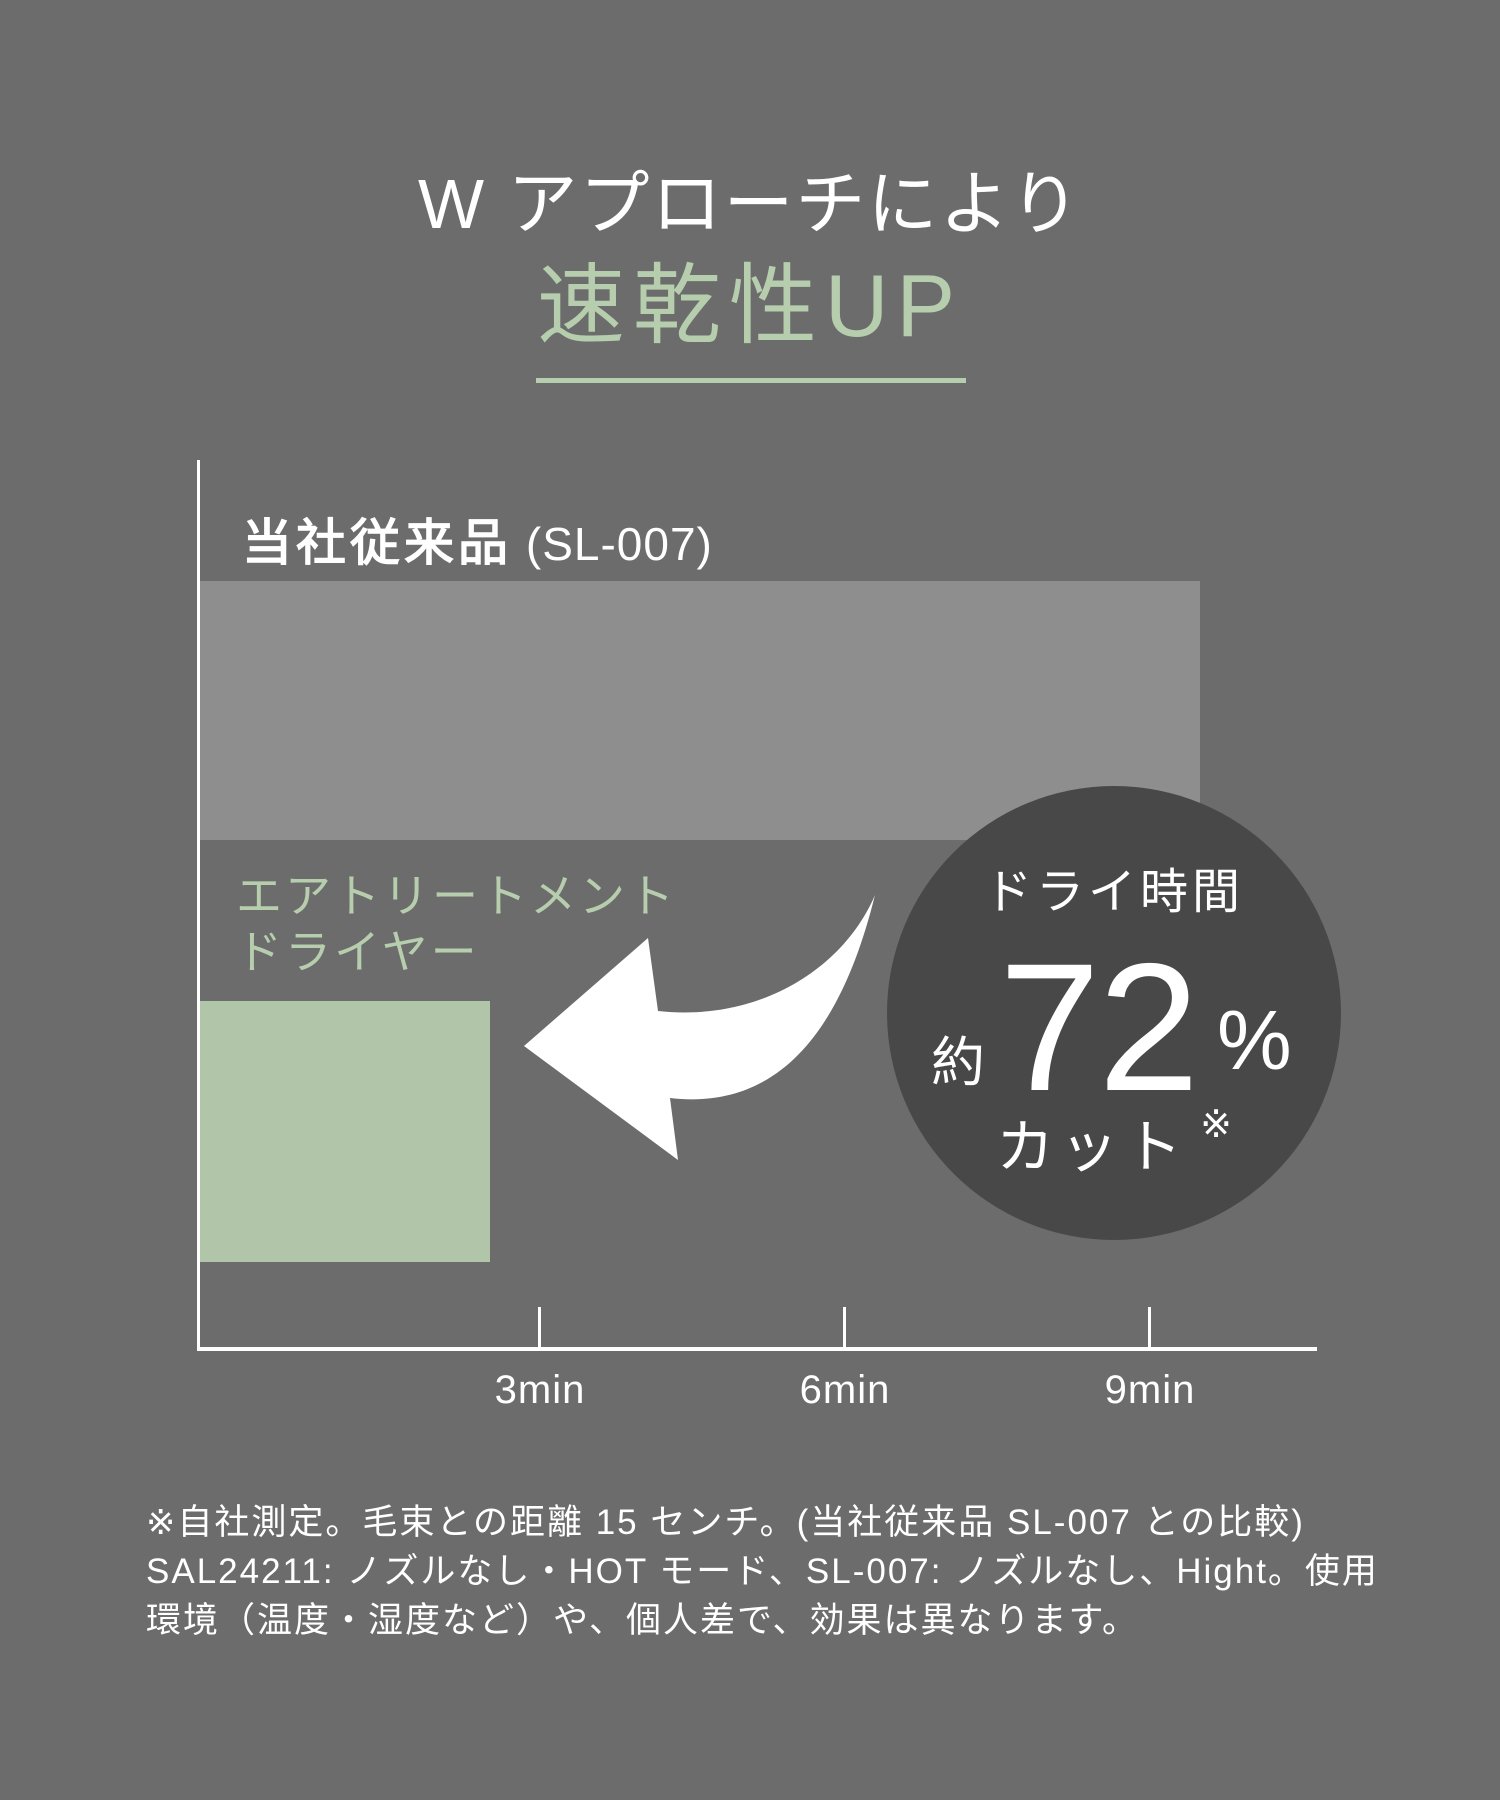 The image size is (1500, 1800). Describe the element at coordinates (345, 1131) in the screenshot. I see `bar-air-treatment-dryer` at that location.